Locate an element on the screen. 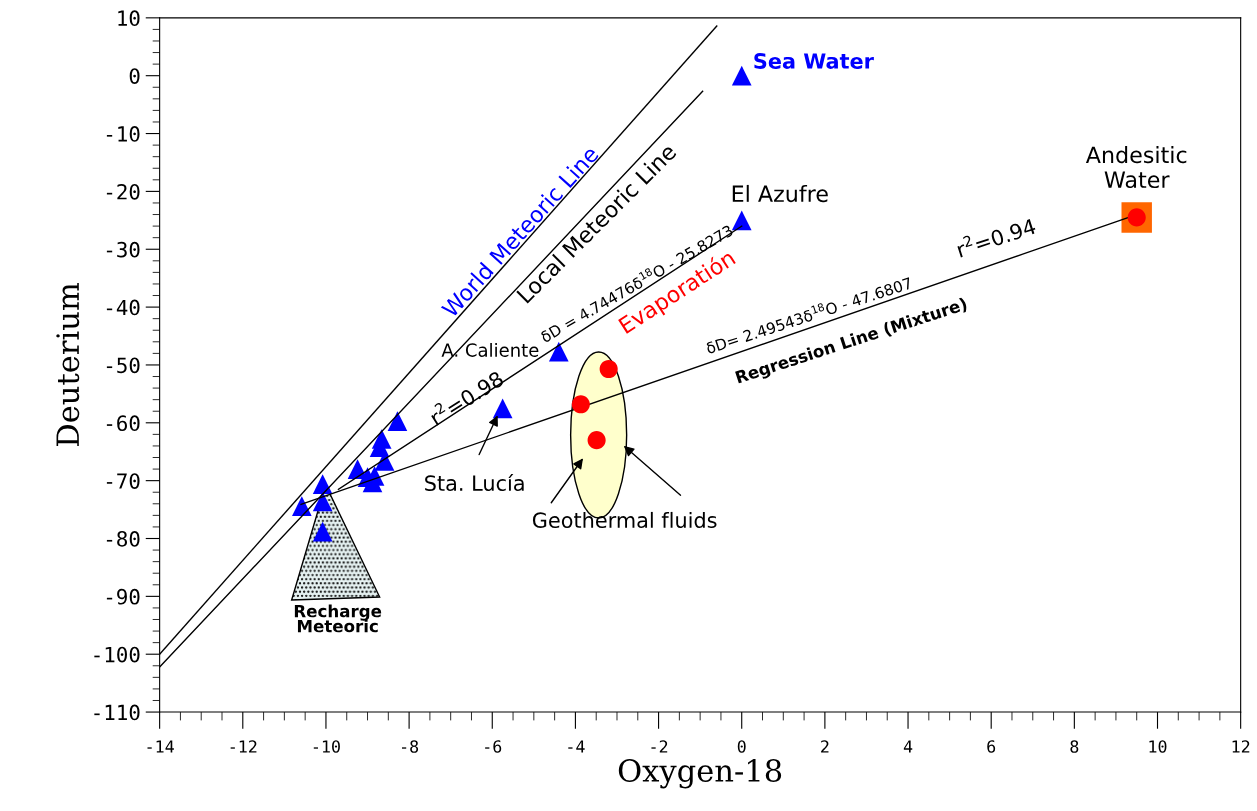  x-tick-label: 4 is located at coordinates (908, 746).